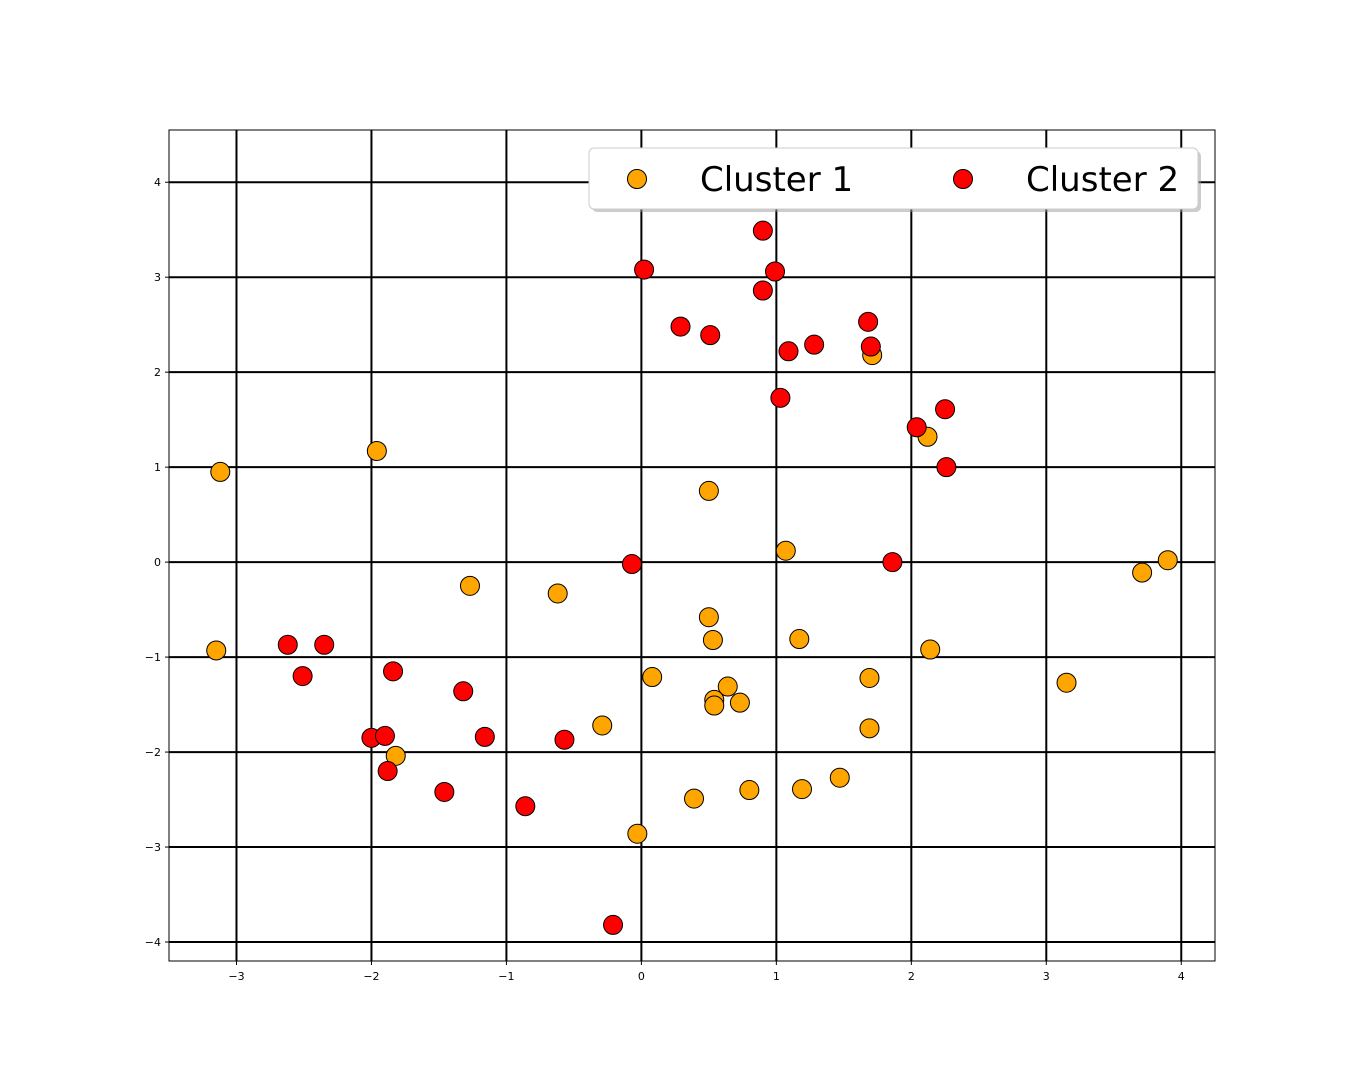  Describe the element at coordinates (153, 847) in the screenshot. I see `y-tick-label: −3` at that location.